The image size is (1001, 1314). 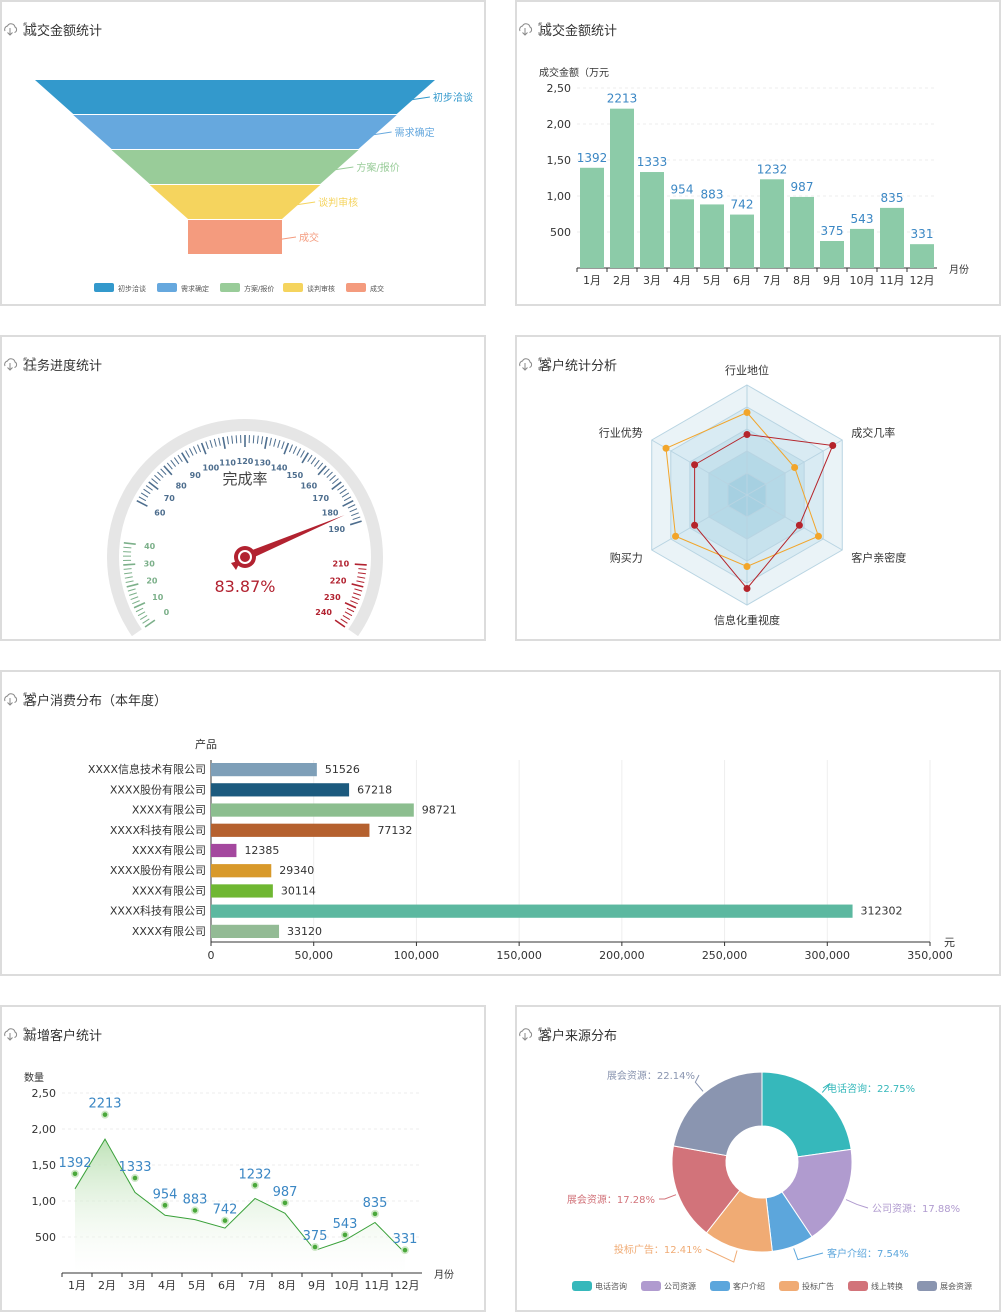 I want to click on bar-value-label: 543, so click(x=862, y=219).